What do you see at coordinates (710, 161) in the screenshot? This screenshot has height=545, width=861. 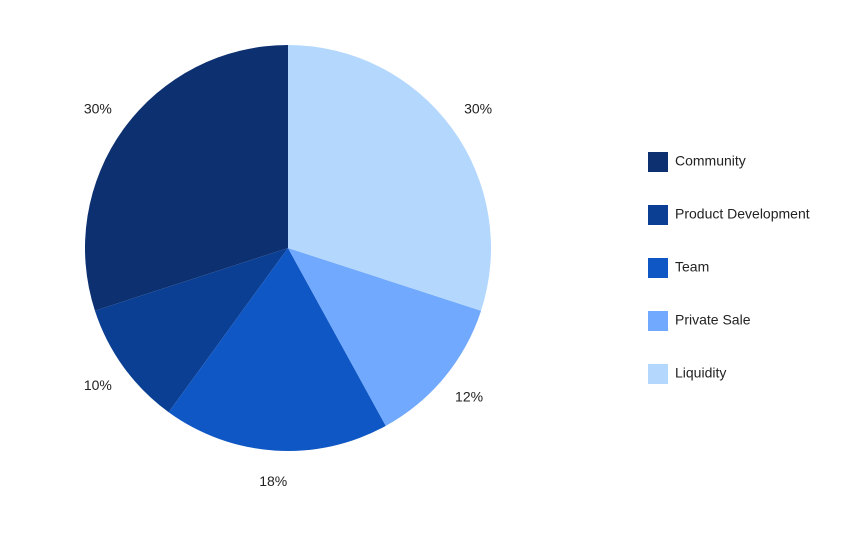 I see `legend-label: Community` at bounding box center [710, 161].